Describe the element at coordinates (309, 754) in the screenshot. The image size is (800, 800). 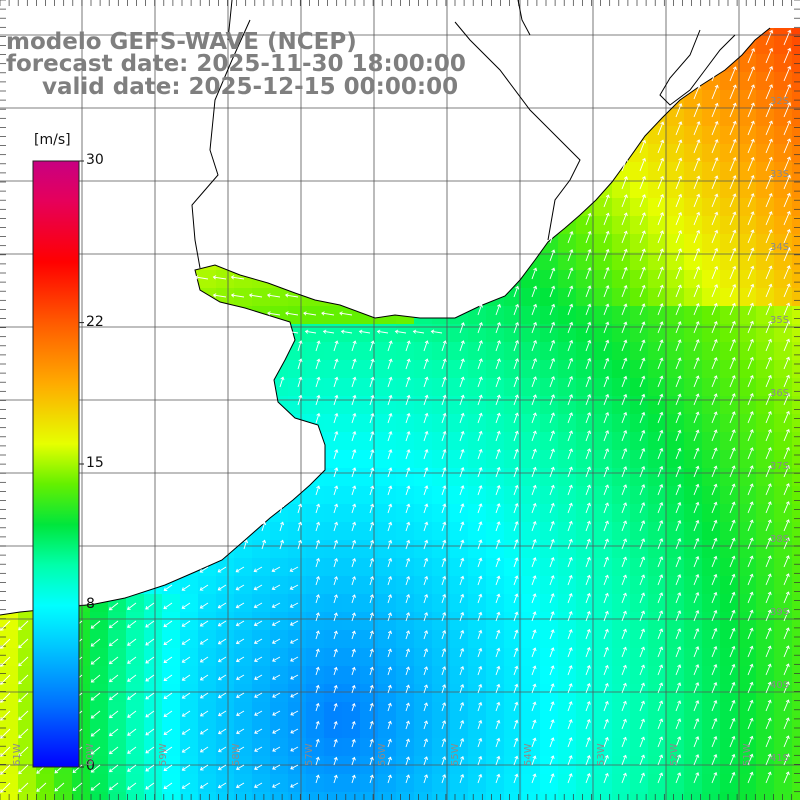
I see `lon-label: 57W` at that location.